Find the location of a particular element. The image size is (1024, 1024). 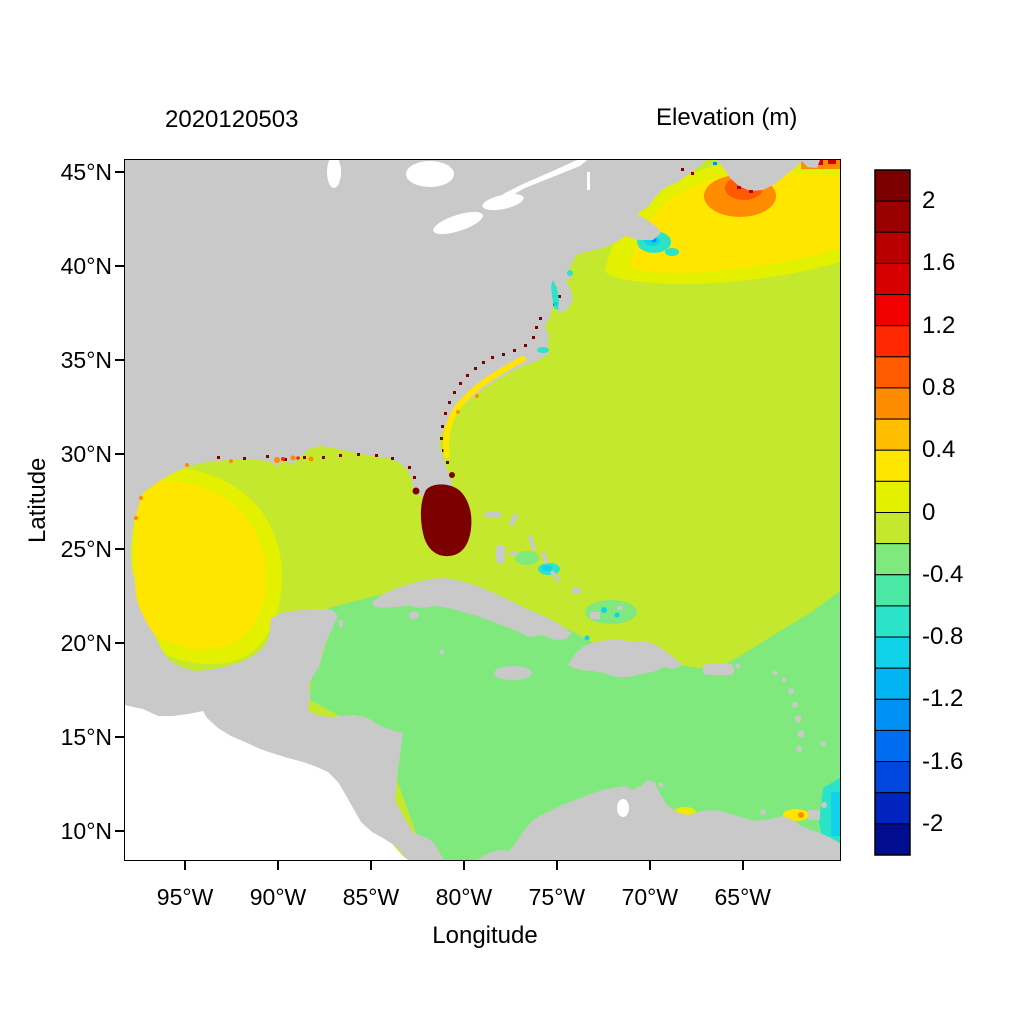

north-gulf-red-dots is located at coordinates (290, 458).